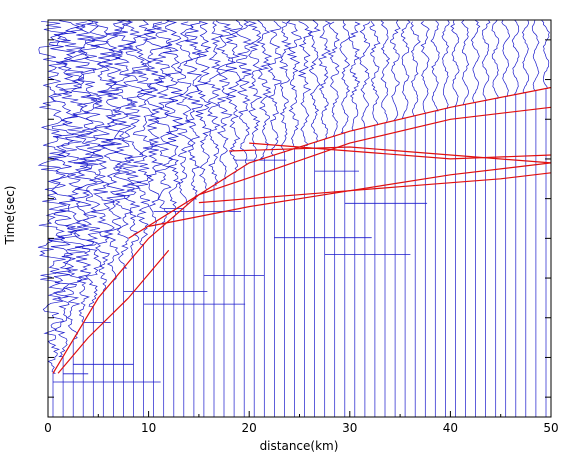  What do you see at coordinates (249, 428) in the screenshot?
I see `x-tick-label: 20` at bounding box center [249, 428].